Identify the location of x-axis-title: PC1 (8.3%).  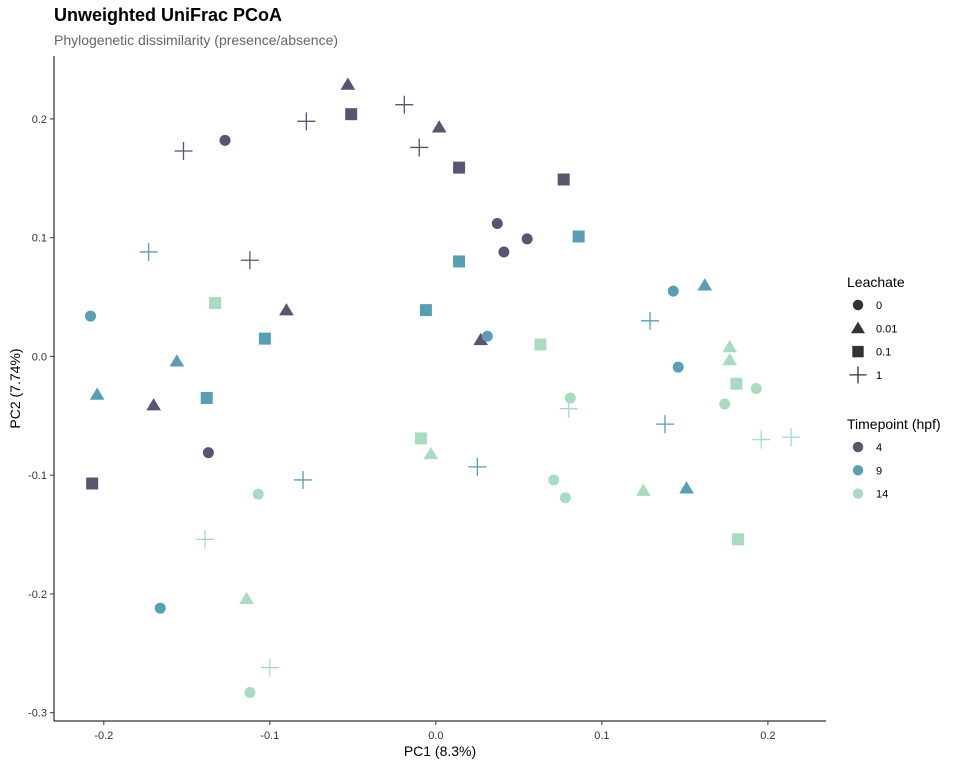
(440, 751).